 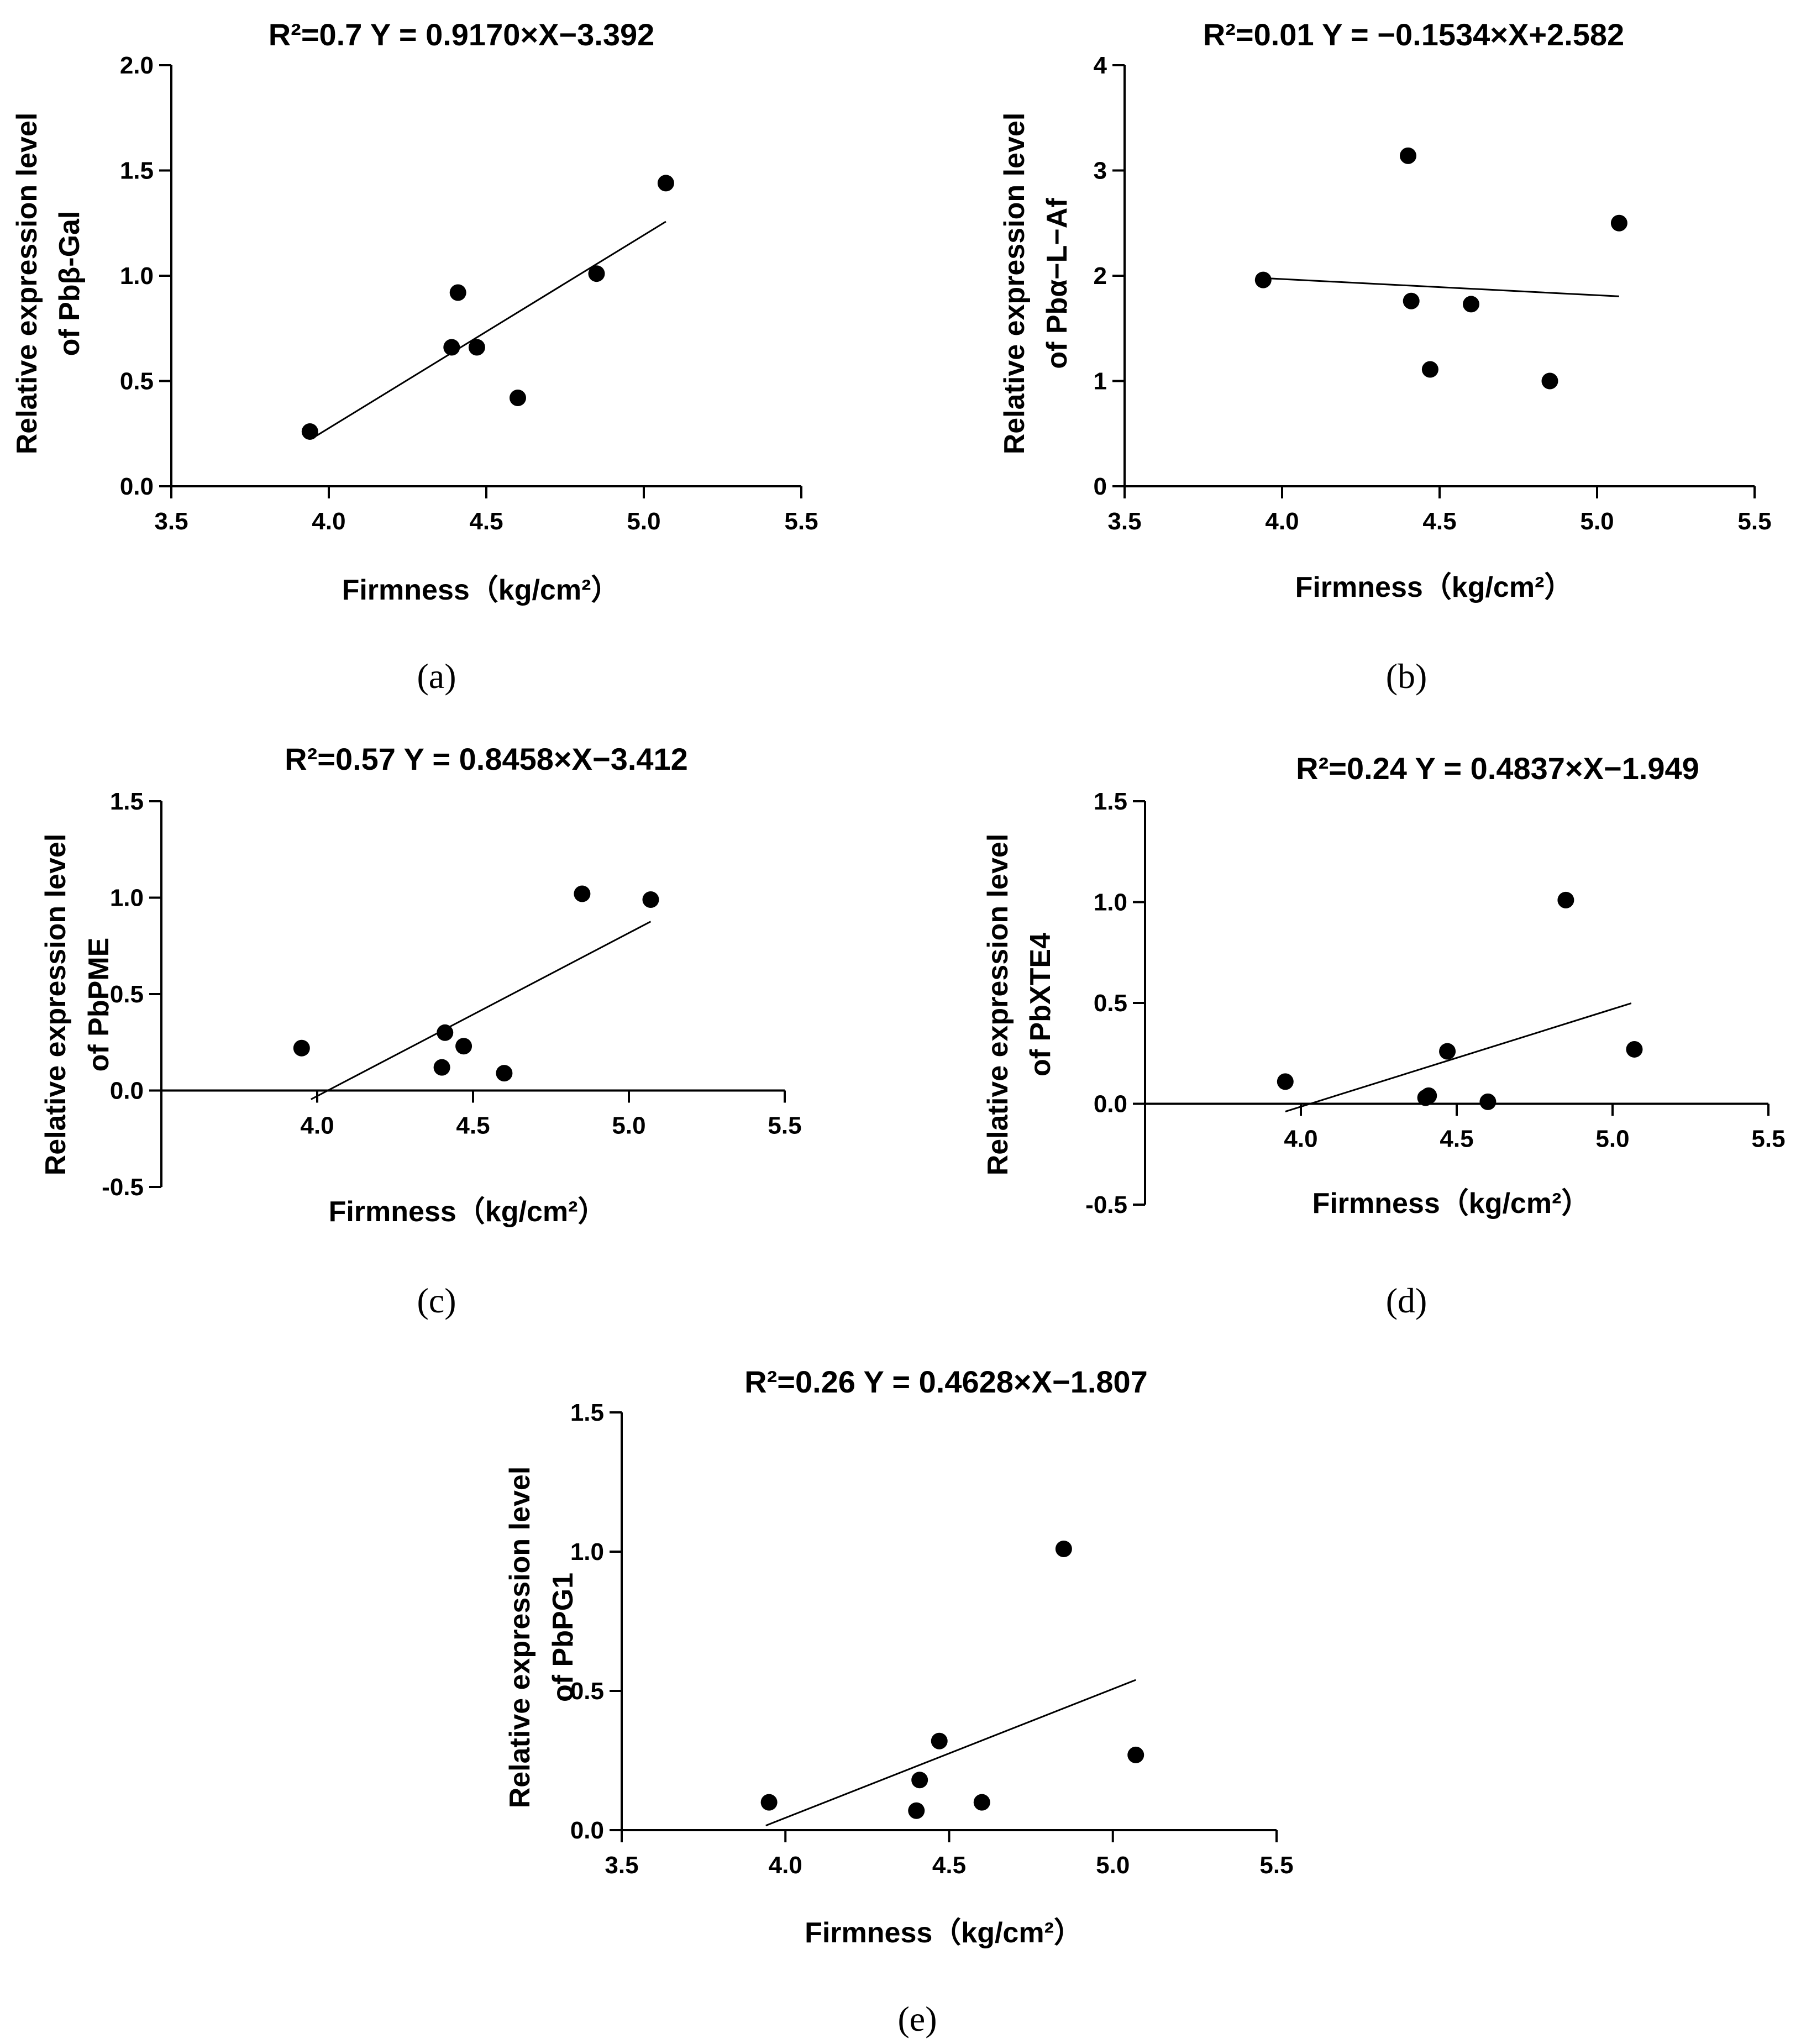 I want to click on y-tick-label: 3, so click(x=1100, y=171).